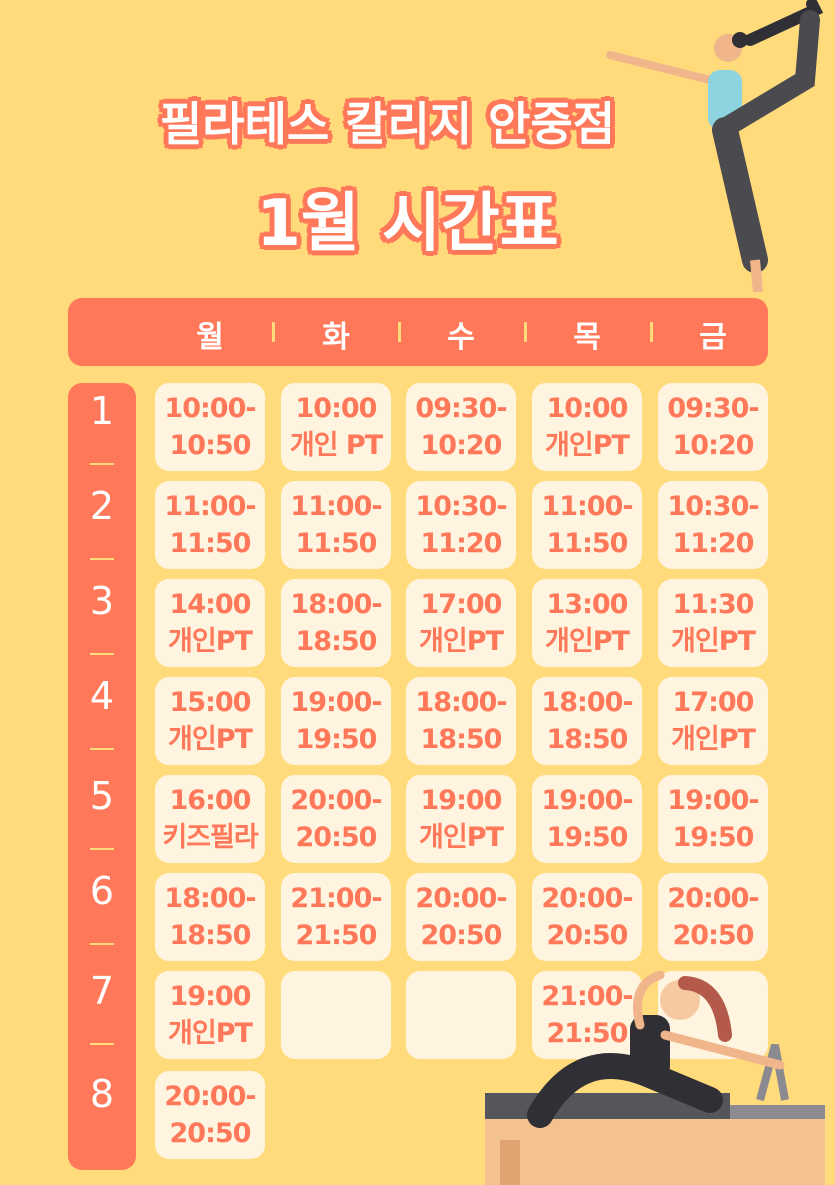  Describe the element at coordinates (713, 337) in the screenshot. I see `day-fri: 금` at that location.